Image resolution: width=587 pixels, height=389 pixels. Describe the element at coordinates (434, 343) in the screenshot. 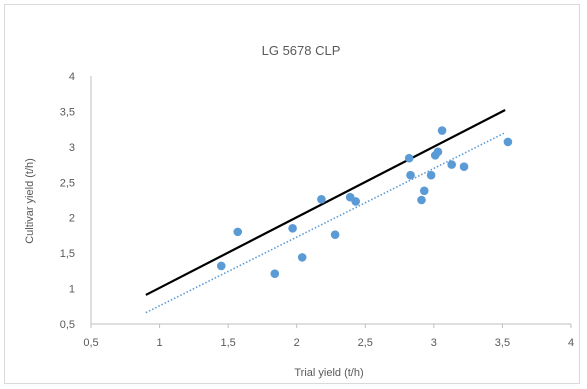

I see `x-tick-label: 3` at that location.